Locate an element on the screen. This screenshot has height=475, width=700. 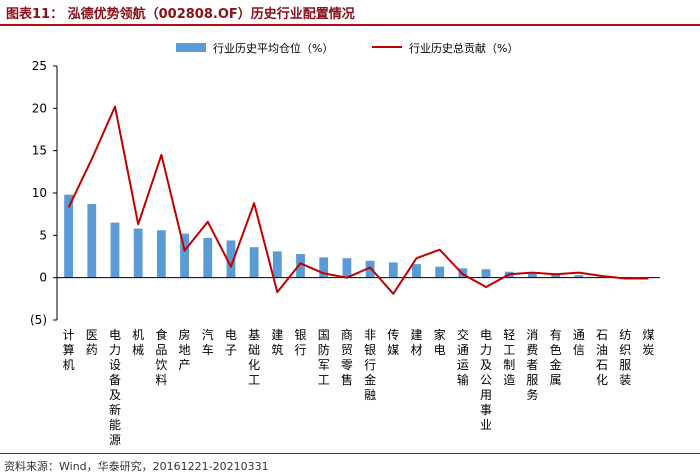
bar-电力及公用事业 is located at coordinates (486, 273).